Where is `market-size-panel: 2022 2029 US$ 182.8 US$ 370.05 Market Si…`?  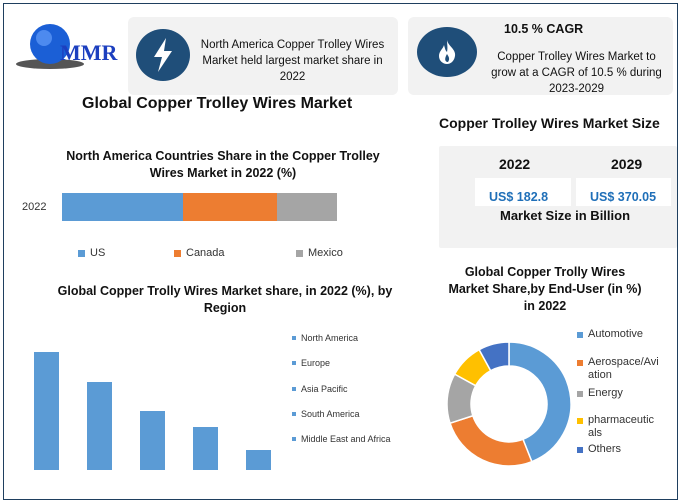
market-size-panel: 2022 2029 US$ 182.8 US$ 370.05 Market Si… is located at coordinates (558, 197).